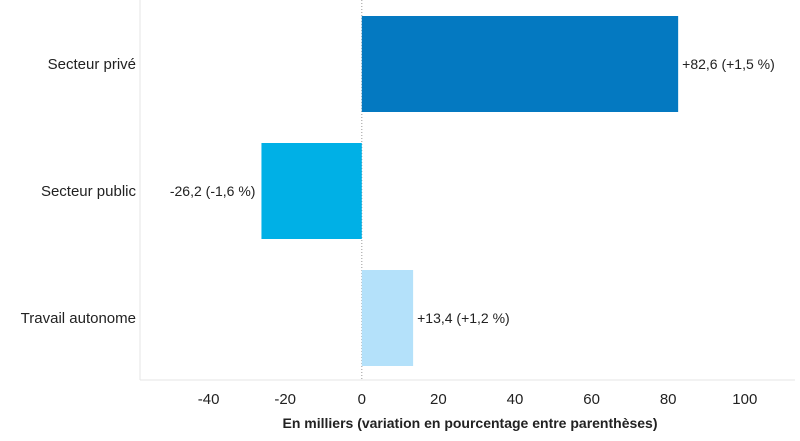 The image size is (800, 441). I want to click on x-tick-label: -40, so click(209, 399).